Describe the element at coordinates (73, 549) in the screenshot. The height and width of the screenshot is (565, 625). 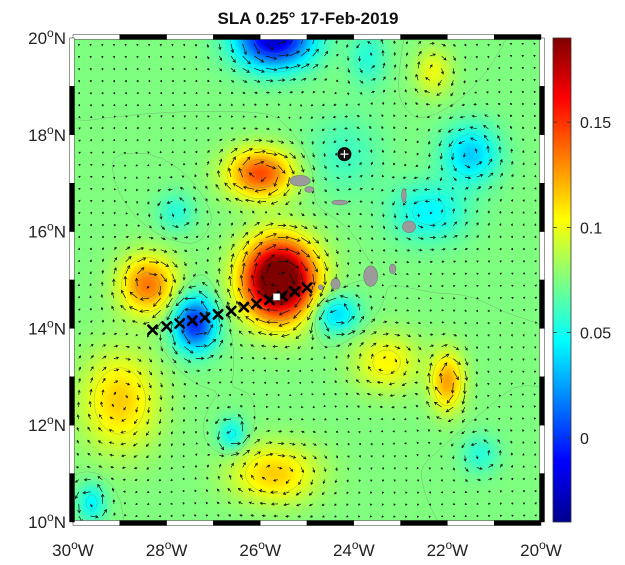
I see `x-tick-label: 30oW` at that location.